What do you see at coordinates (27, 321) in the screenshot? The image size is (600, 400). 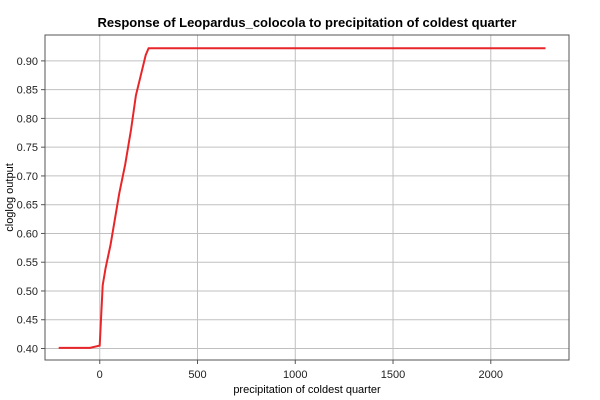 I see `y-tick-label: 0.45` at bounding box center [27, 321].